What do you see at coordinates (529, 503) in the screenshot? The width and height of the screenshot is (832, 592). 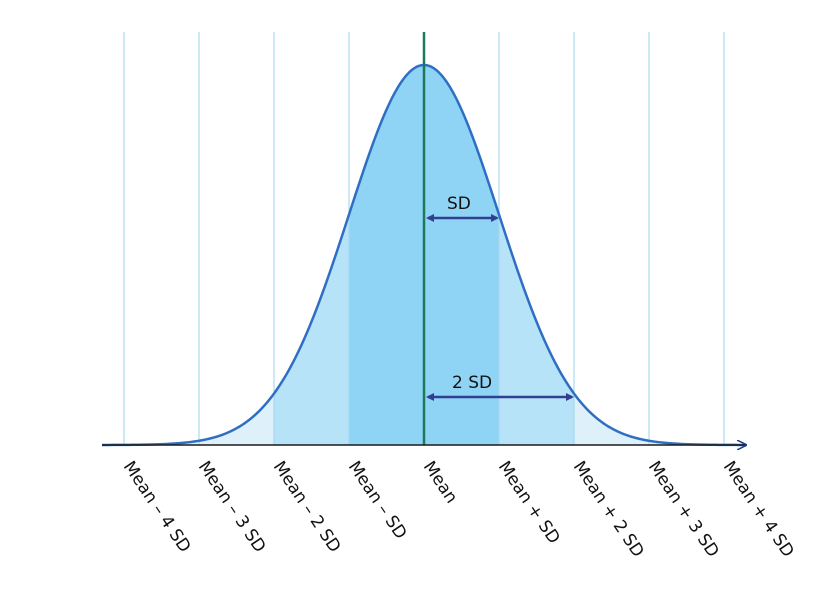 I see `axis-label: Mean + SD` at bounding box center [529, 503].